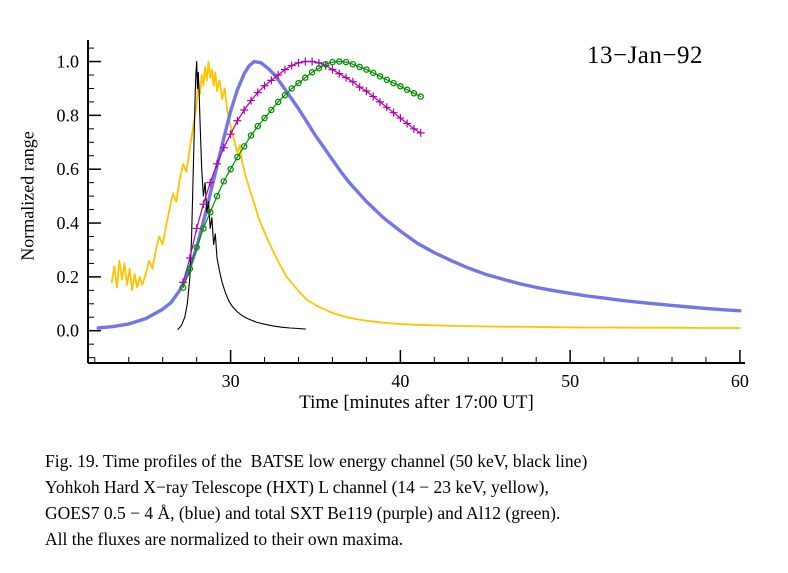  I want to click on y-axis-title: Normalized range, so click(27, 196).